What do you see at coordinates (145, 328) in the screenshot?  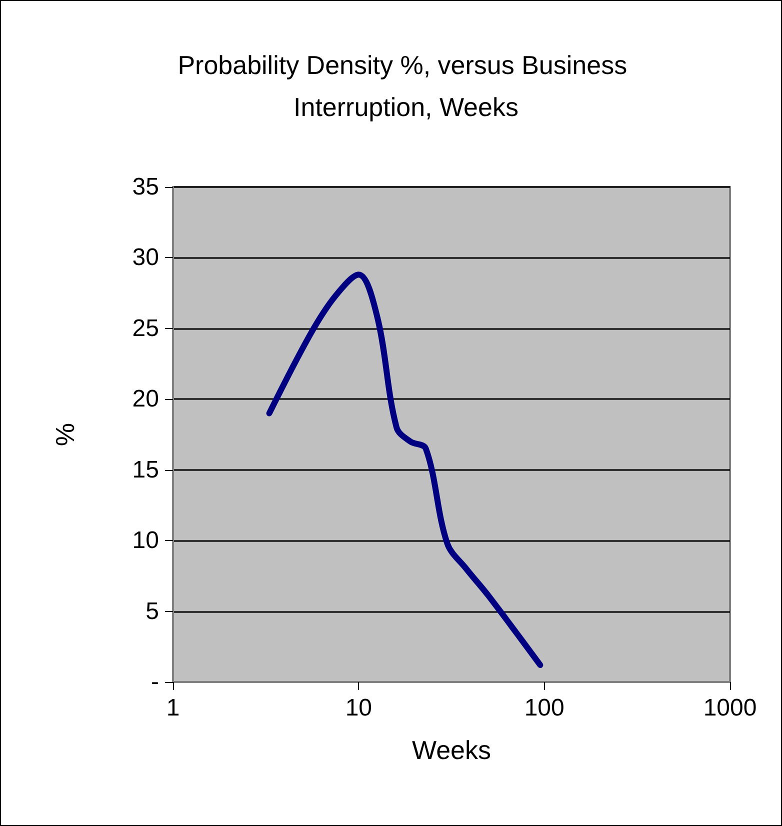 I see `y-tick-label: 25` at bounding box center [145, 328].